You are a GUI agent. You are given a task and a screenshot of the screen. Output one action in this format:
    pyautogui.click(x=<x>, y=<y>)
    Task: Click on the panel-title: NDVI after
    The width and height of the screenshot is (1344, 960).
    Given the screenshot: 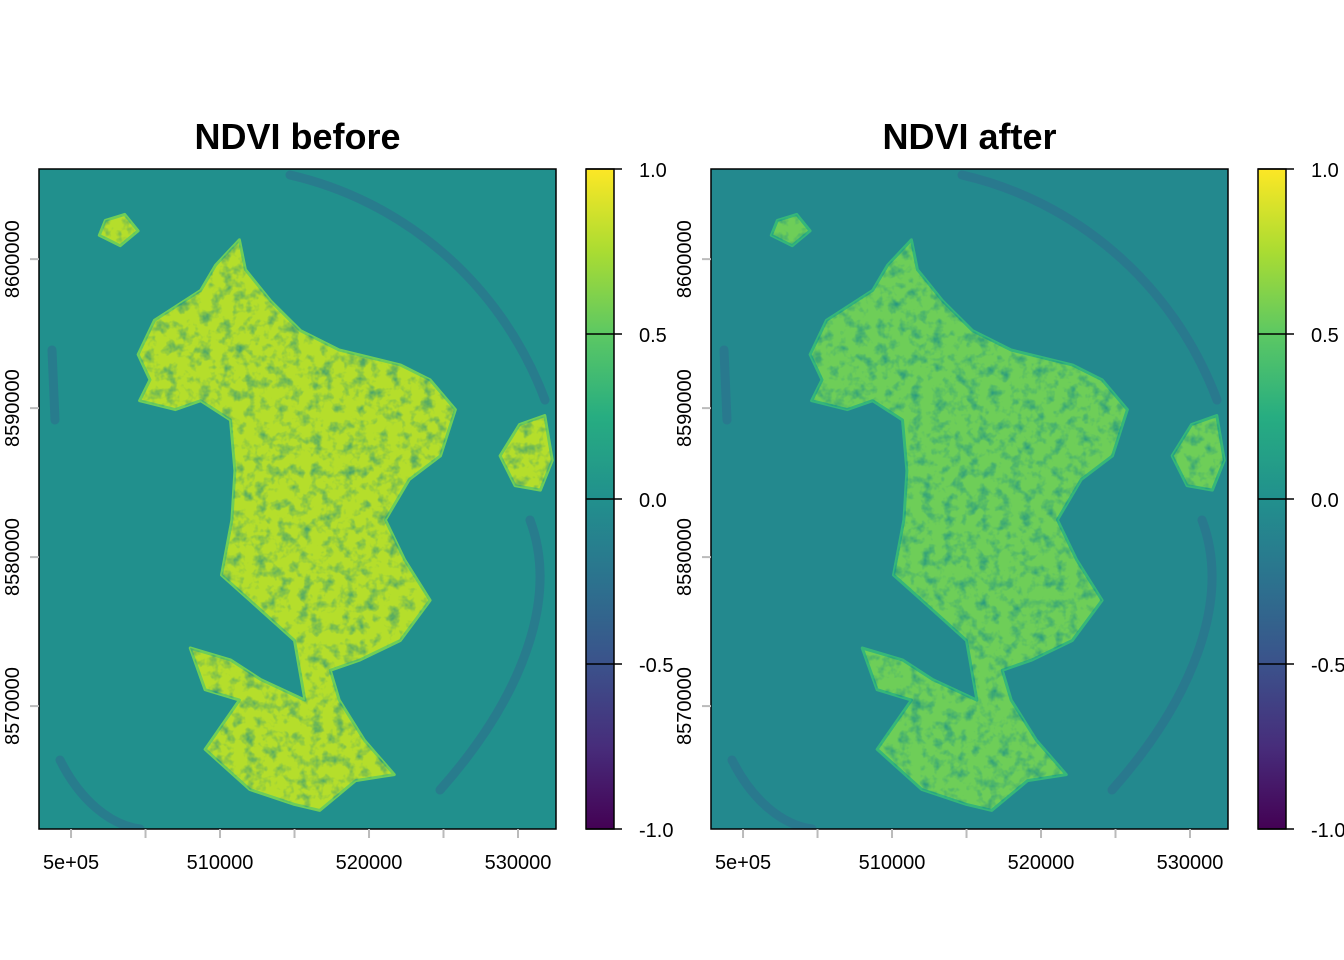 What is the action you would take?
    pyautogui.click(x=969, y=136)
    